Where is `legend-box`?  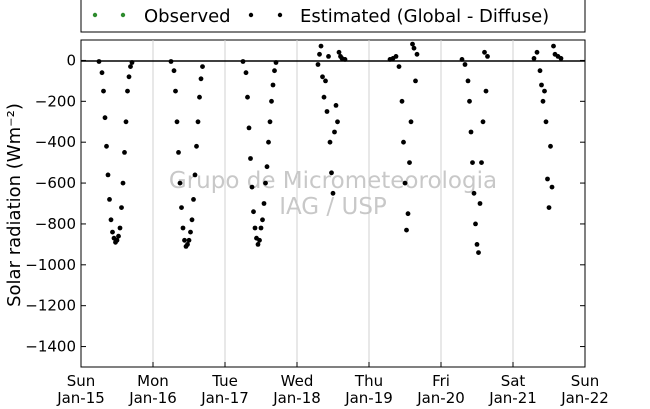
legend-box is located at coordinates (333, 16).